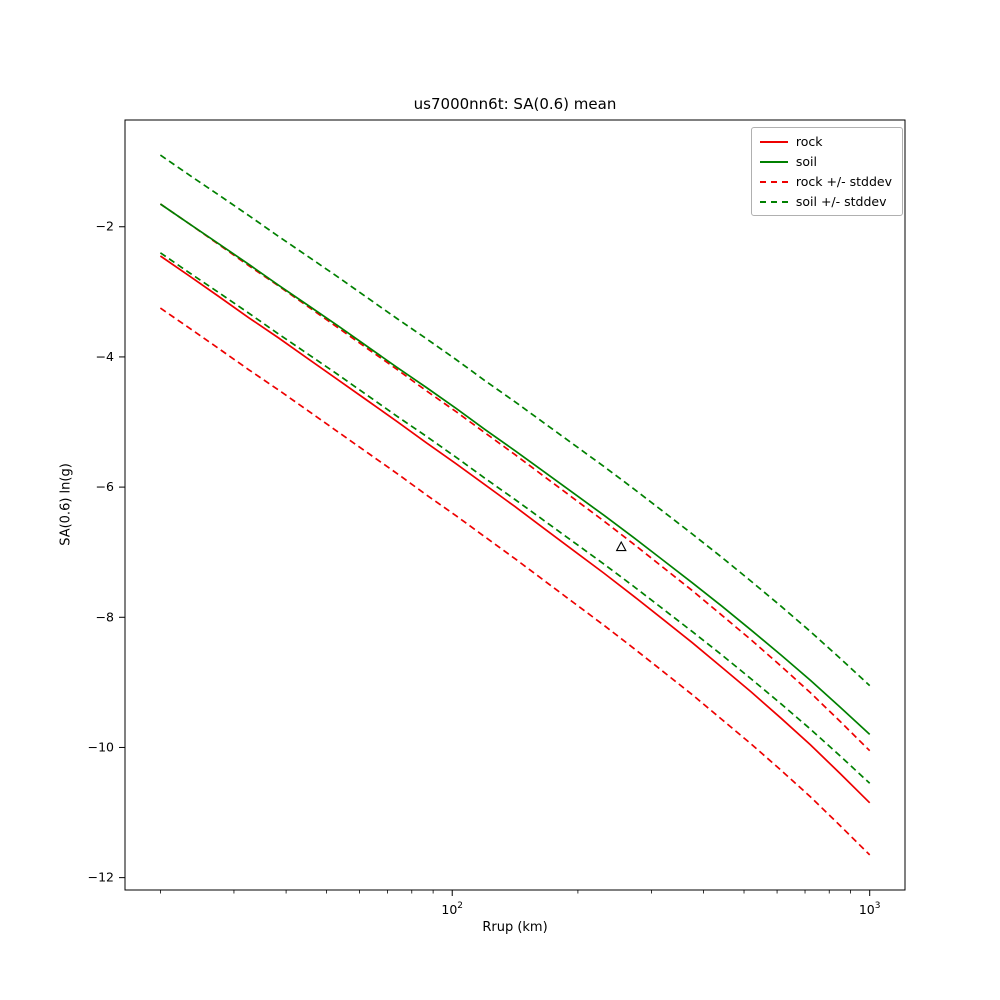 The image size is (1000, 1000). I want to click on legend-entry: soil, so click(825, 161).